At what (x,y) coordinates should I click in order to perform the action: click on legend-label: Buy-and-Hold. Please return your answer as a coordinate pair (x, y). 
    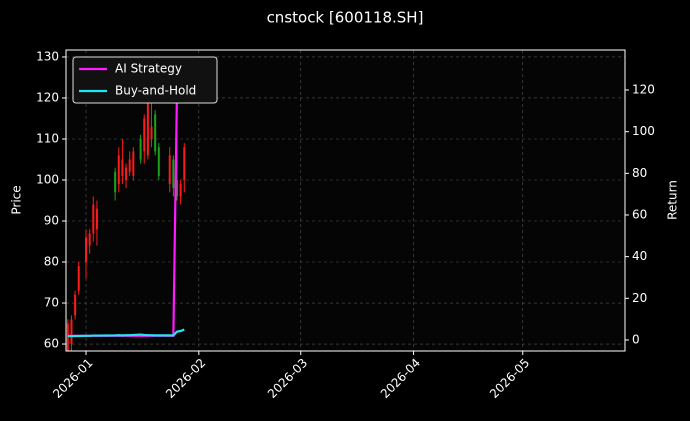
    Looking at the image, I should click on (155, 91).